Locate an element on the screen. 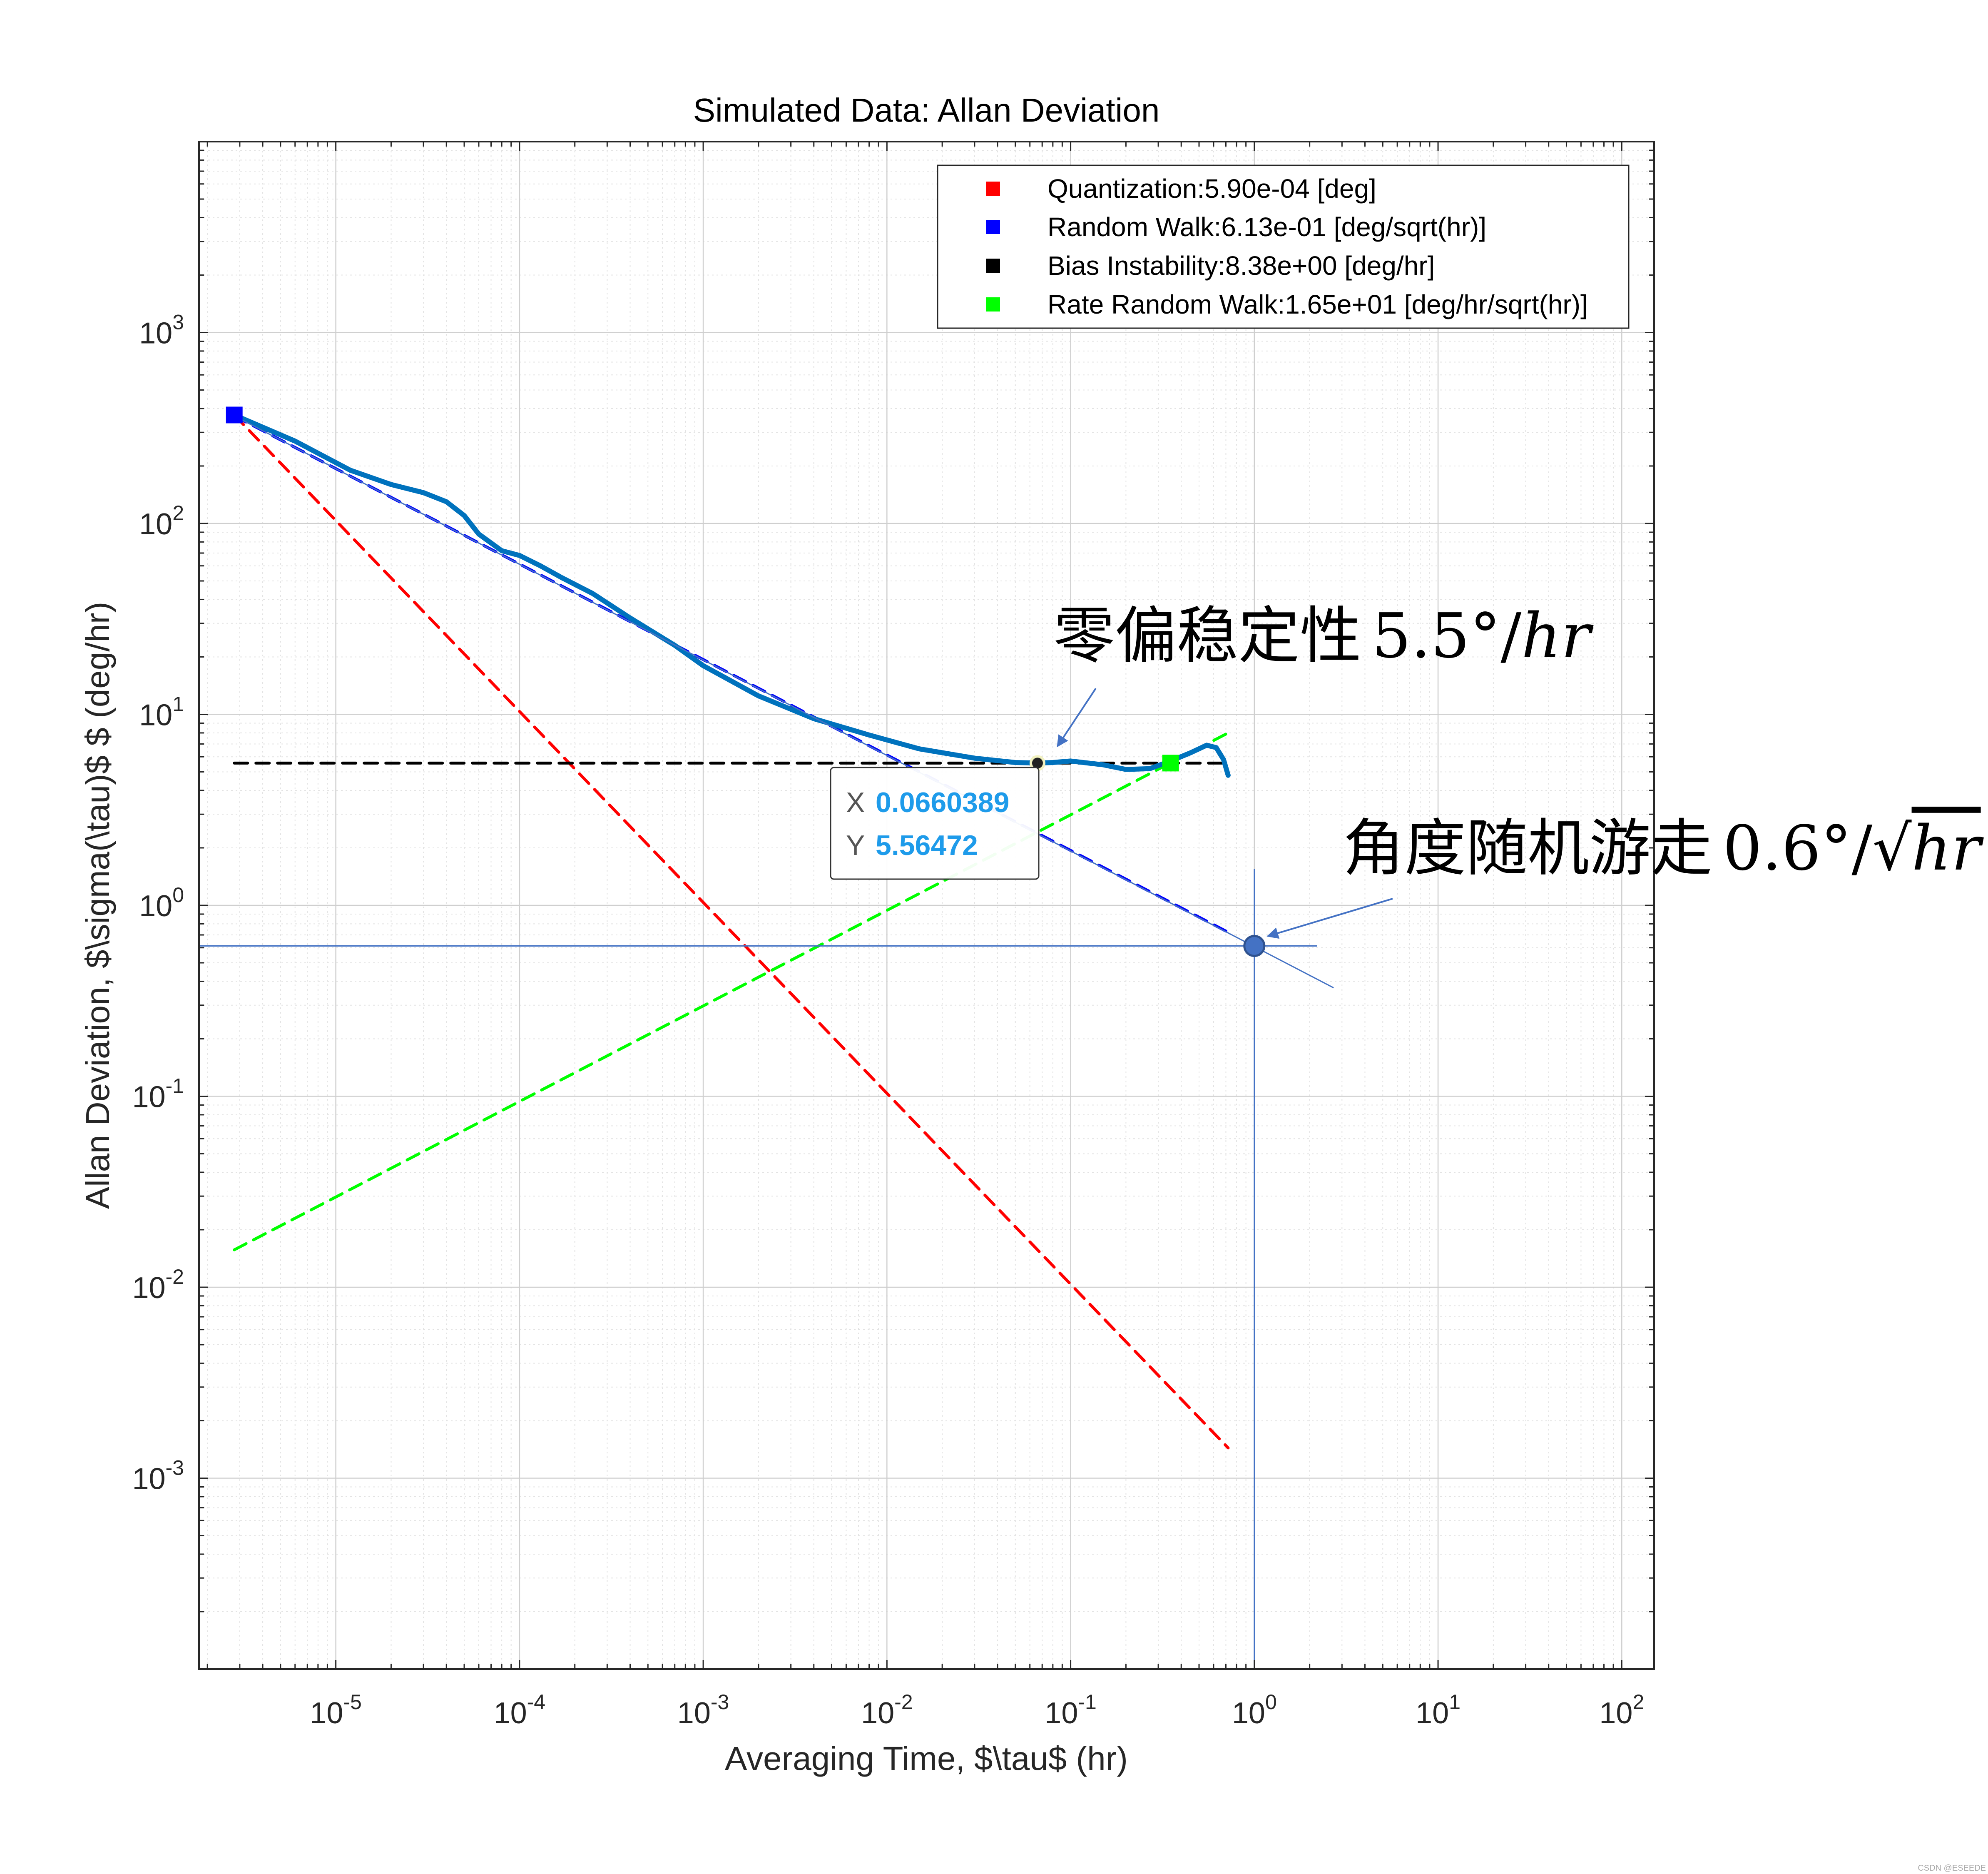 The height and width of the screenshot is (1874, 1988). y-tick-label: 10⁻² is located at coordinates (158, 1285).